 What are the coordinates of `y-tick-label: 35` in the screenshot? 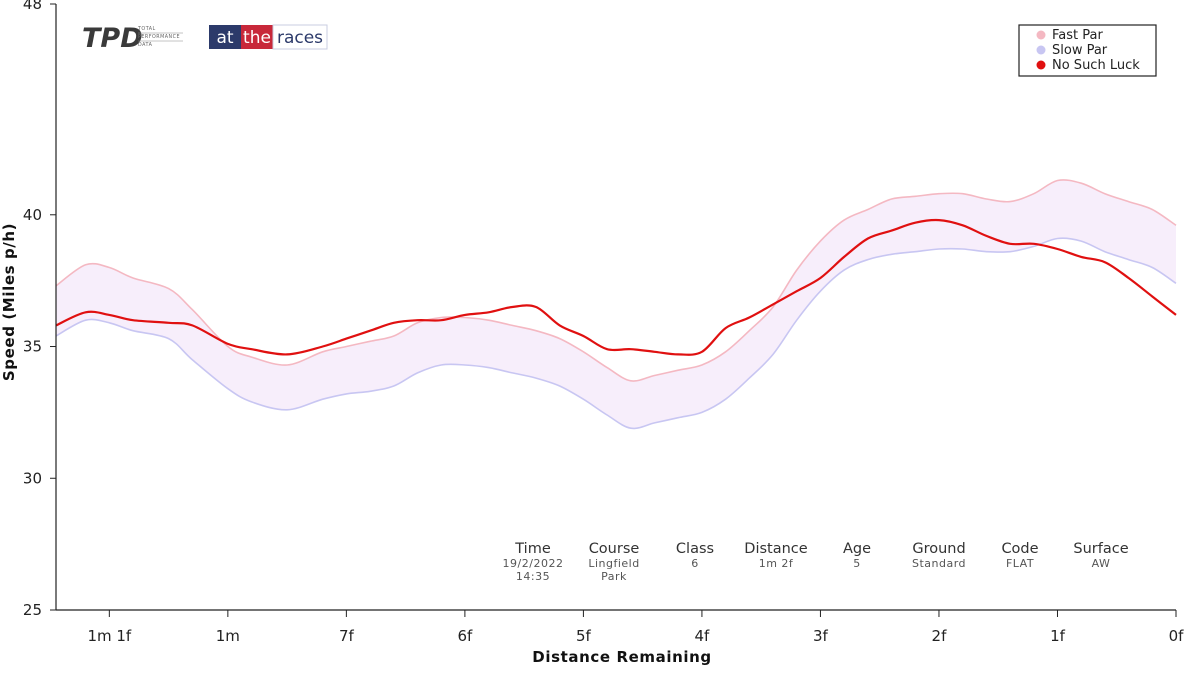 It's located at (32, 347).